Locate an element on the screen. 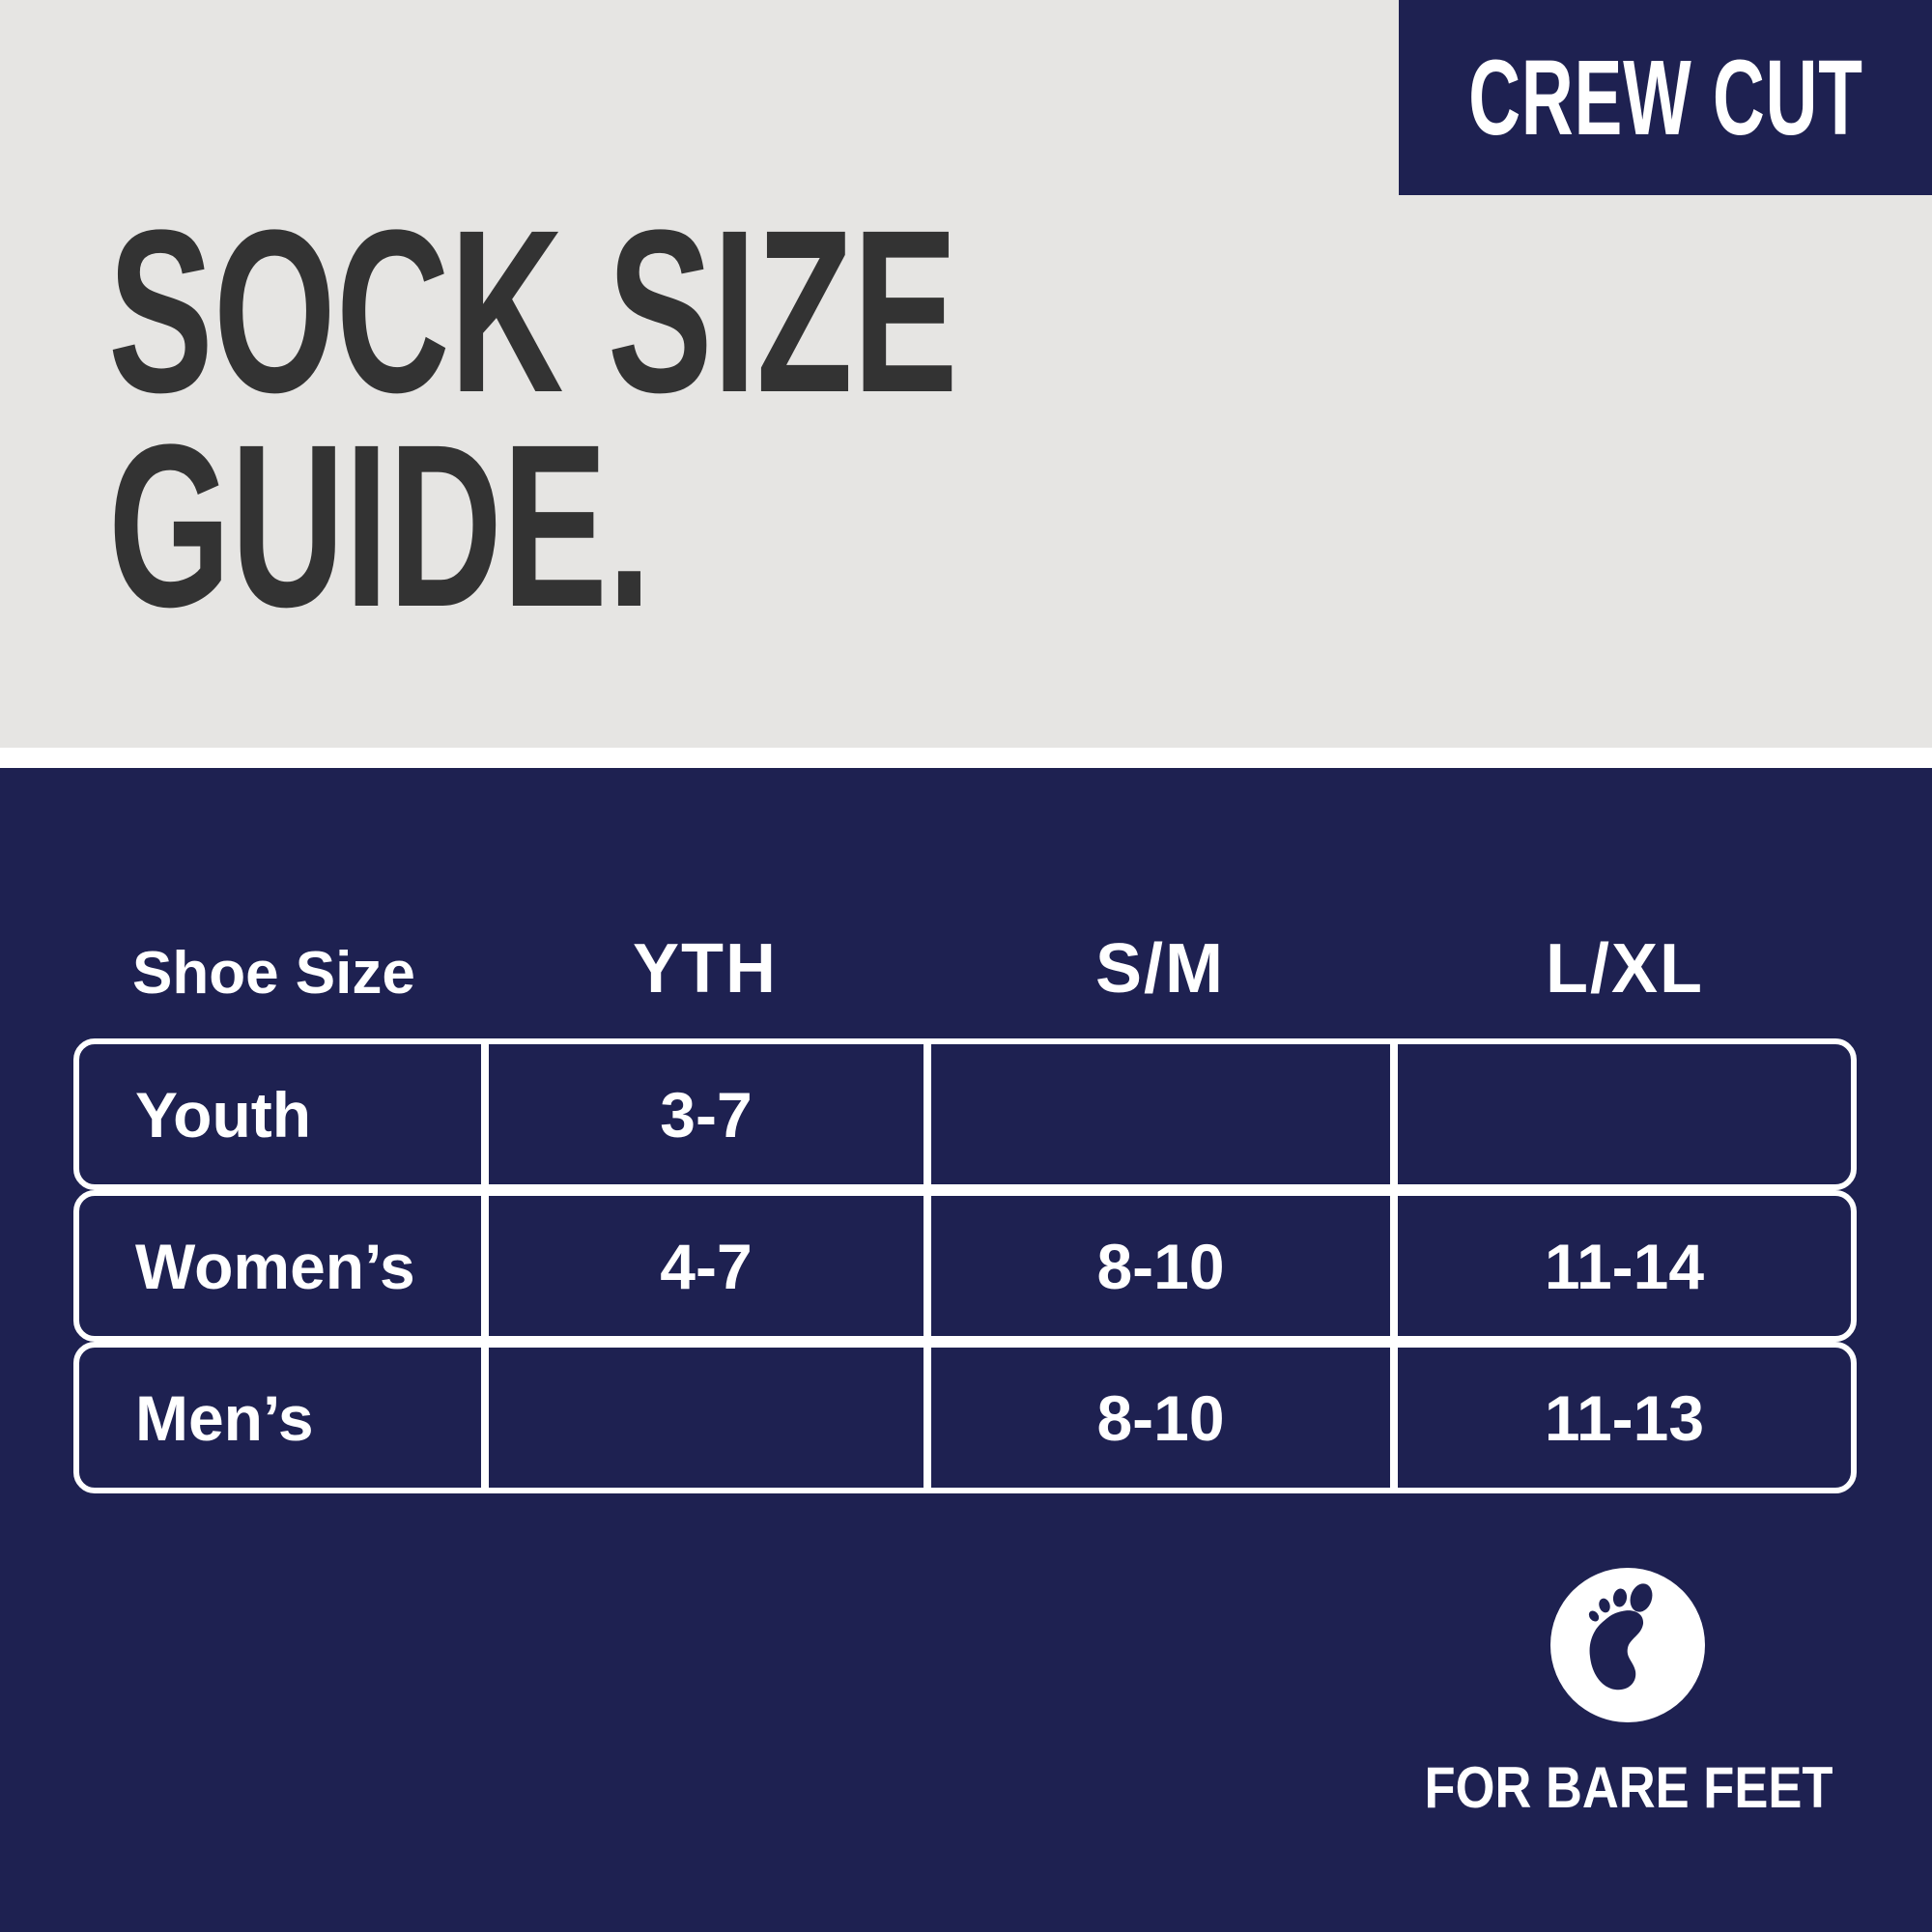  table-row-youth: Youth 3-7 is located at coordinates (965, 1114).